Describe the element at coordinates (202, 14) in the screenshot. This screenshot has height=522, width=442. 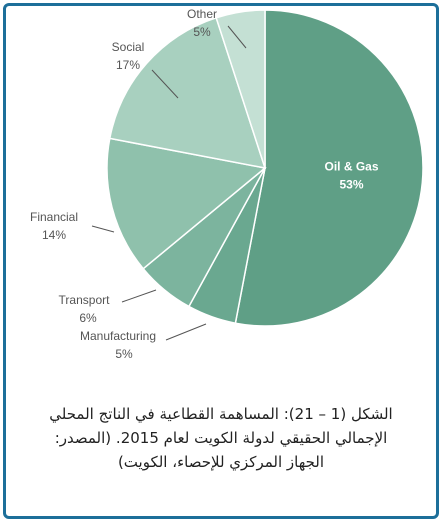
I see `slice-label: Other` at that location.